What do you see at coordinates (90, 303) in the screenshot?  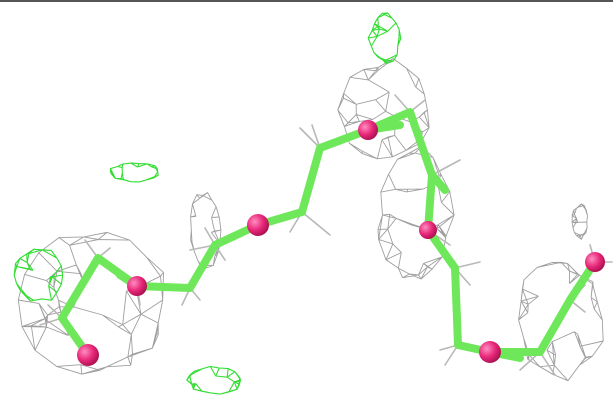 I see `mesh-blob-left` at bounding box center [90, 303].